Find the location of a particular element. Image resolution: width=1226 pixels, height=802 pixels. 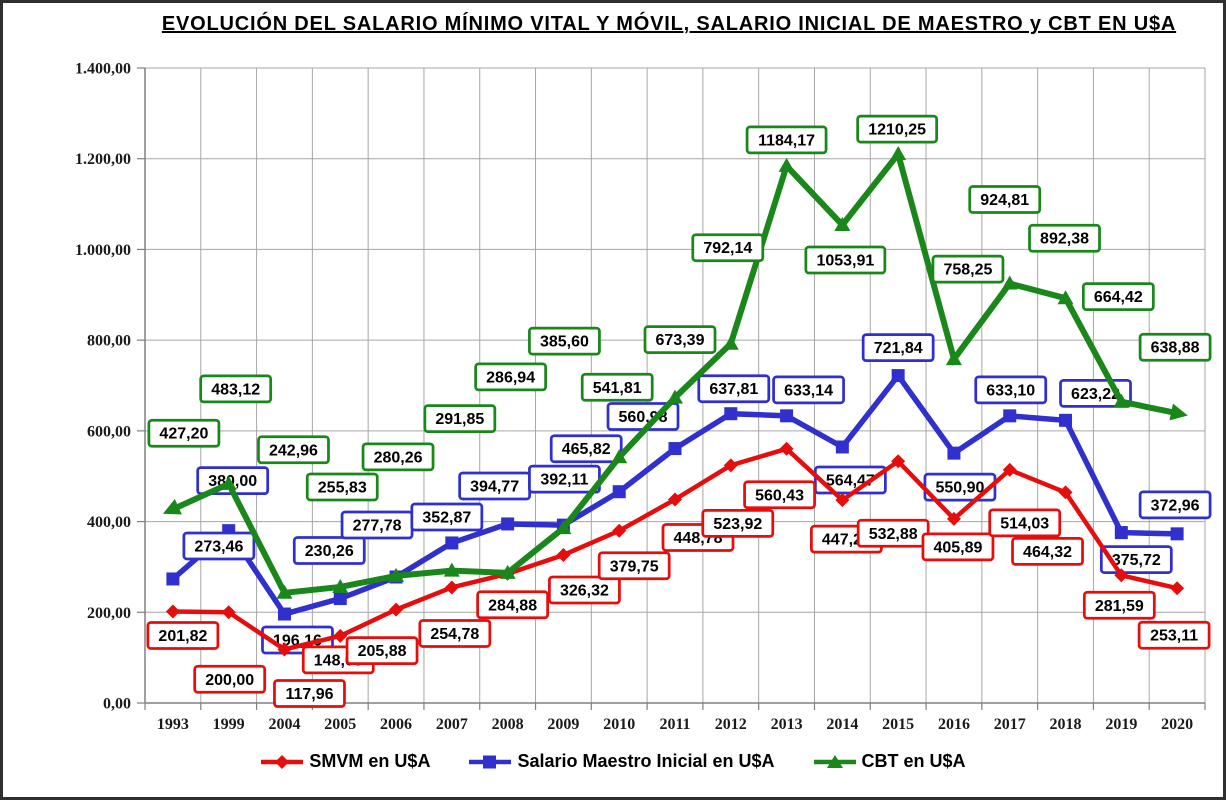

data-label-text: 464,32 is located at coordinates (1047, 552).